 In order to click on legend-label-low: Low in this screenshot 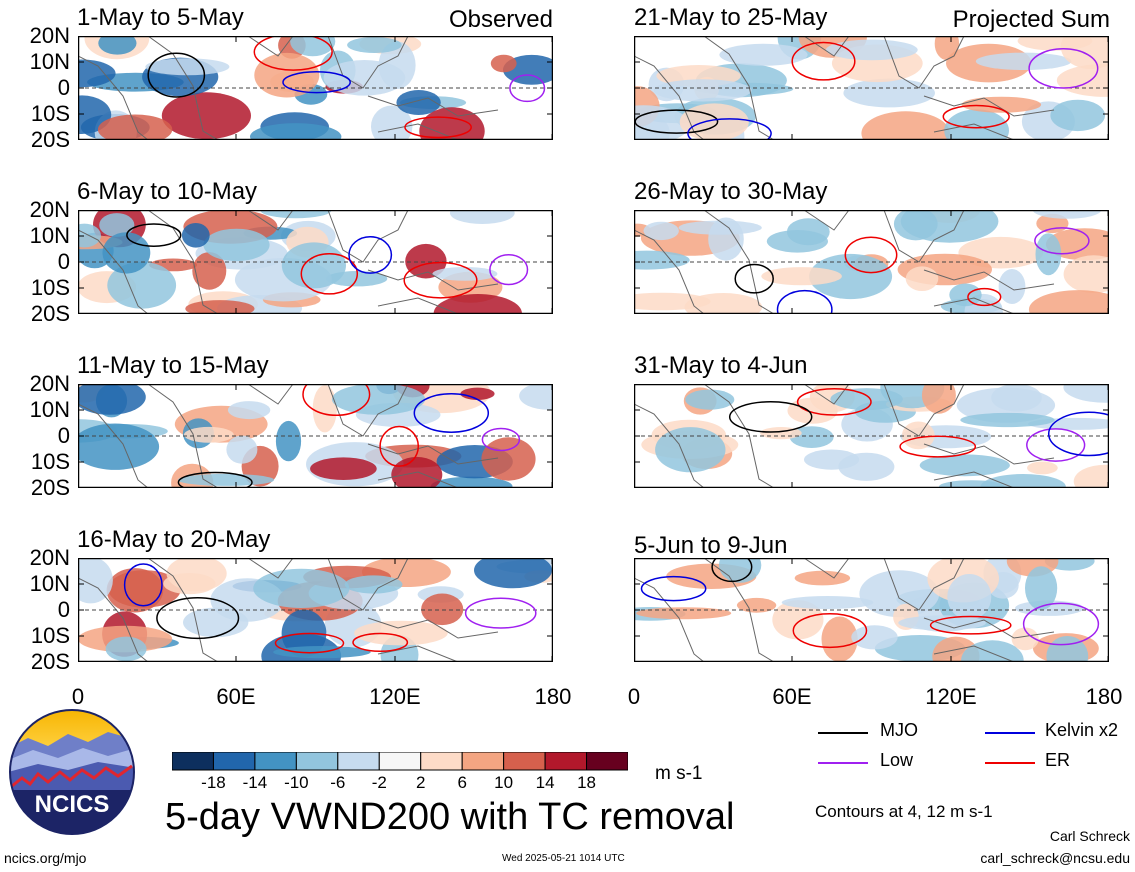, I will do `click(897, 760)`.